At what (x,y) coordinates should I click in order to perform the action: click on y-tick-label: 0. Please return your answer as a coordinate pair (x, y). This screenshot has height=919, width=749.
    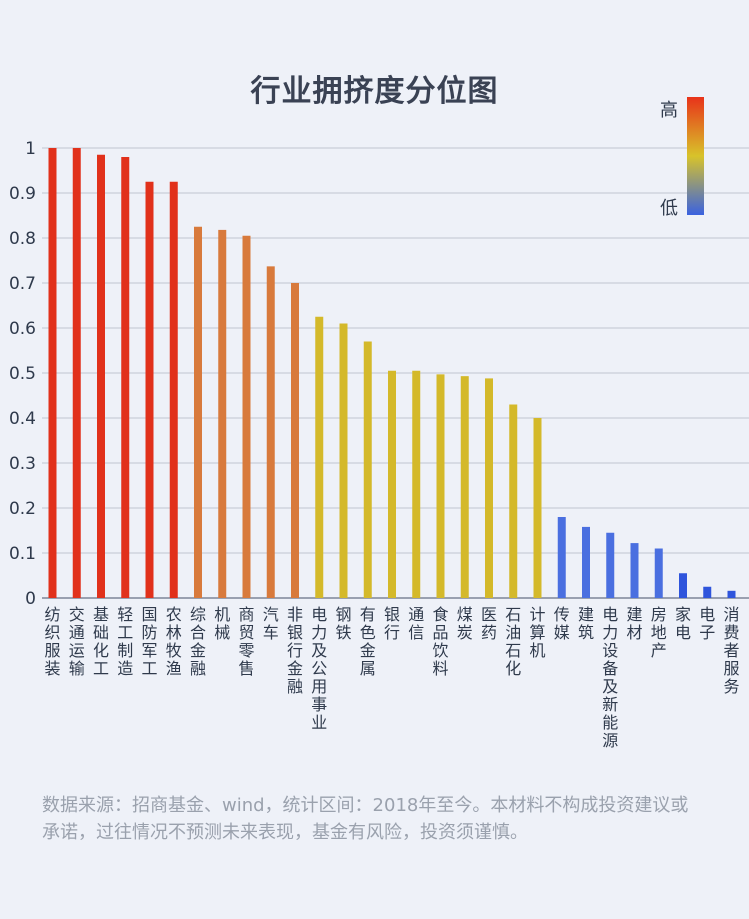
    Looking at the image, I should click on (30, 599).